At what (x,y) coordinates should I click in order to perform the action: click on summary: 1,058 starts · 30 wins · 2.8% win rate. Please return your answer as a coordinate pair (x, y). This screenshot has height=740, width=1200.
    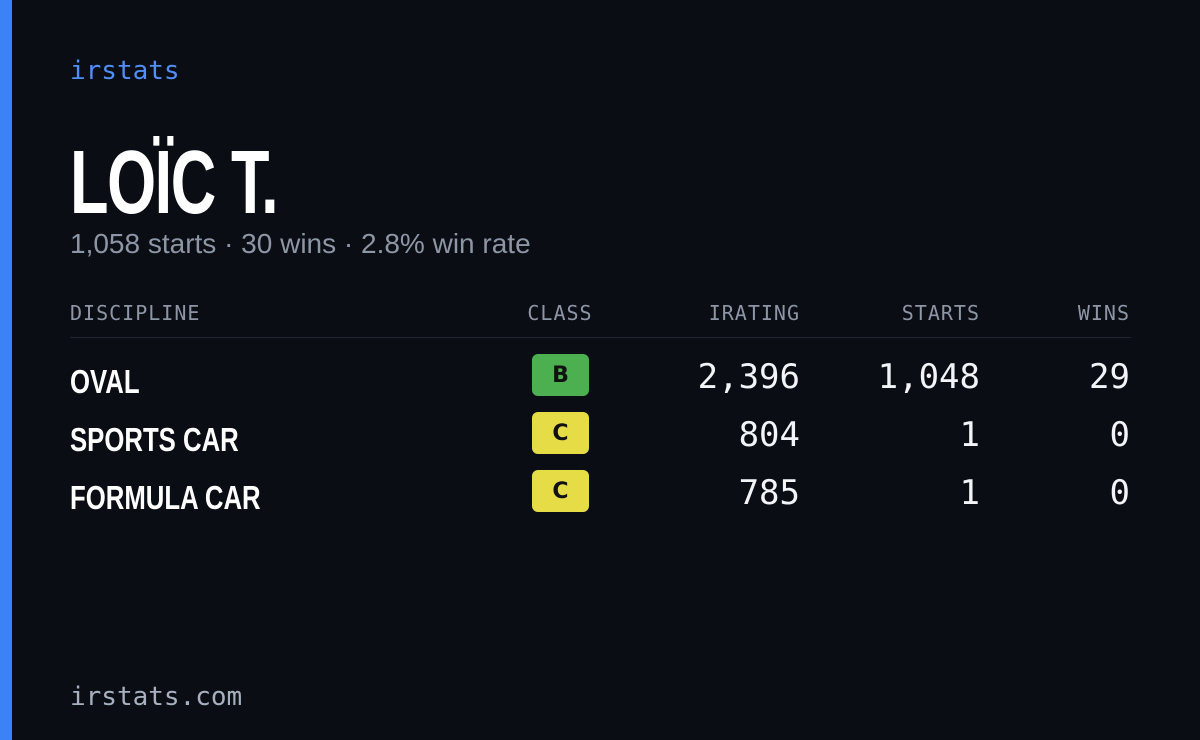
    Looking at the image, I should click on (300, 243).